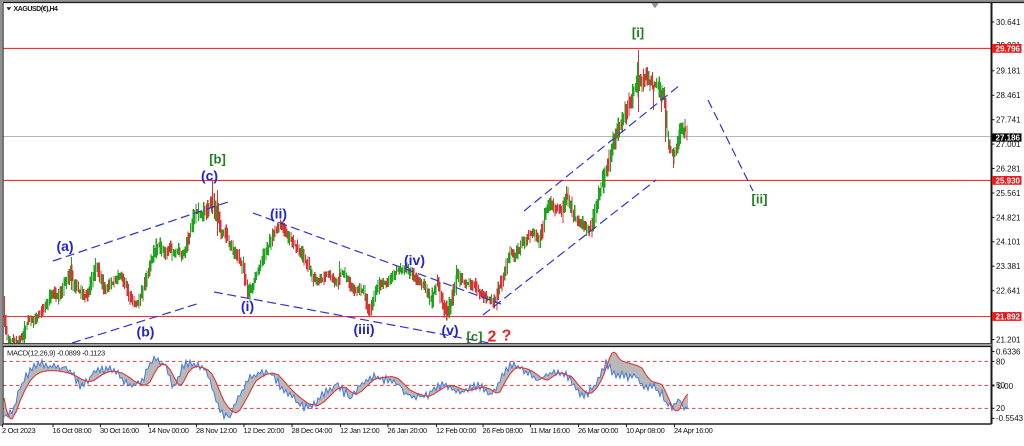  What do you see at coordinates (475, 336) in the screenshot?
I see `svg-text: [c]` at bounding box center [475, 336].